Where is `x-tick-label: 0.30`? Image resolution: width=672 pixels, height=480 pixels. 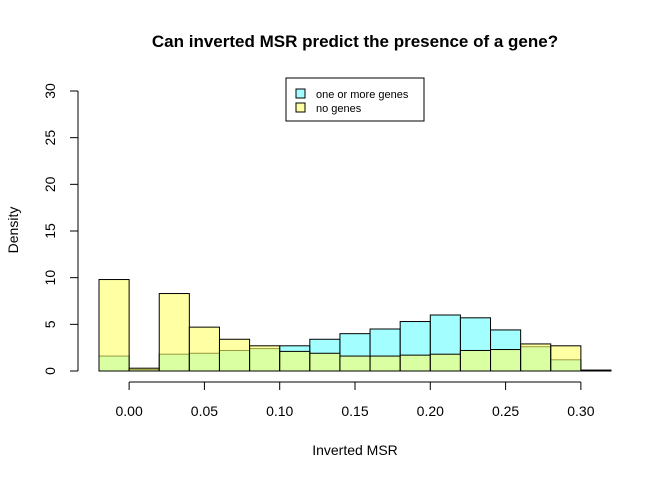 x-tick-label: 0.30 is located at coordinates (580, 411).